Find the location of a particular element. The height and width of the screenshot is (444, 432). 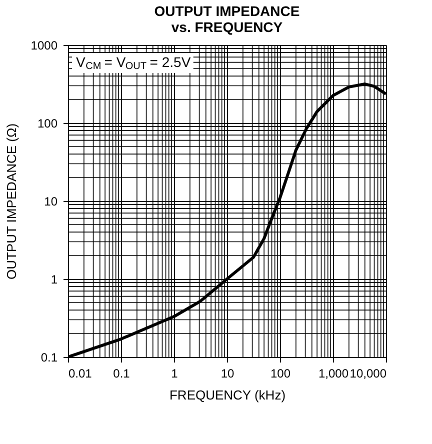

x-tick-label: 10,000 is located at coordinates (368, 373).